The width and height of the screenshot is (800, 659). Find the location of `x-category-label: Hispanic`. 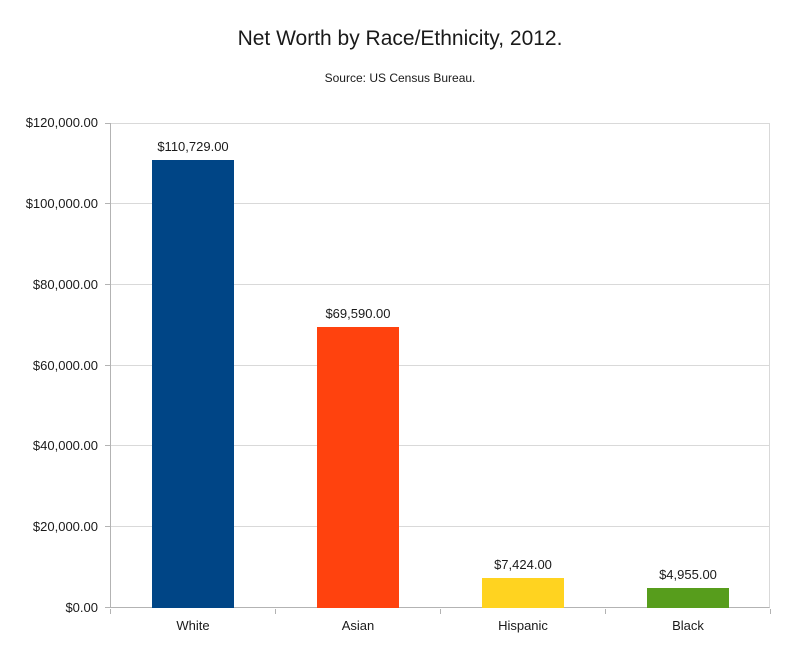

x-category-label: Hispanic is located at coordinates (523, 625).